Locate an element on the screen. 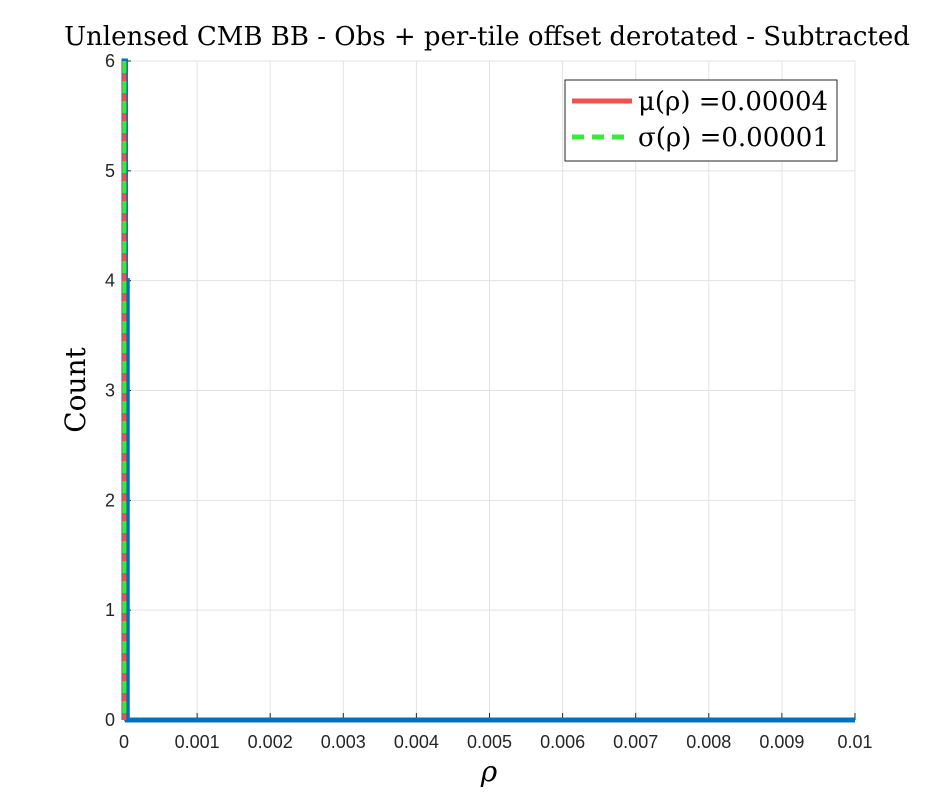  y-tick-label: 4 is located at coordinates (110, 281).